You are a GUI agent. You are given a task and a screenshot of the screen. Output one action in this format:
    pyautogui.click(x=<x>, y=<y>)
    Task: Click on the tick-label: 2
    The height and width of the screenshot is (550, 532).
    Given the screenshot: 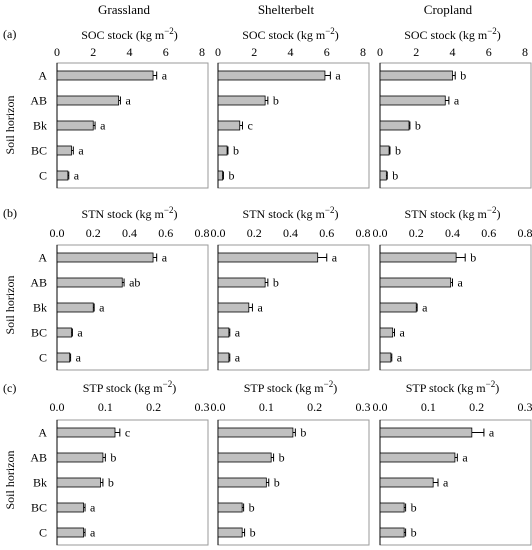 What is the action you would take?
    pyautogui.click(x=93, y=52)
    